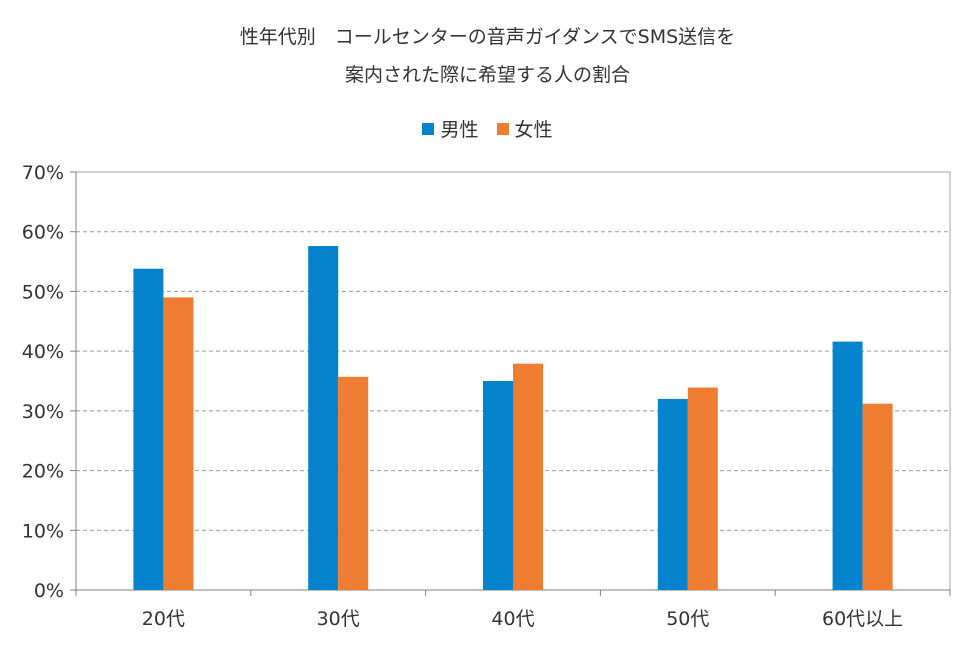 The image size is (975, 654). I want to click on legend-label-male: 男性, so click(459, 130).